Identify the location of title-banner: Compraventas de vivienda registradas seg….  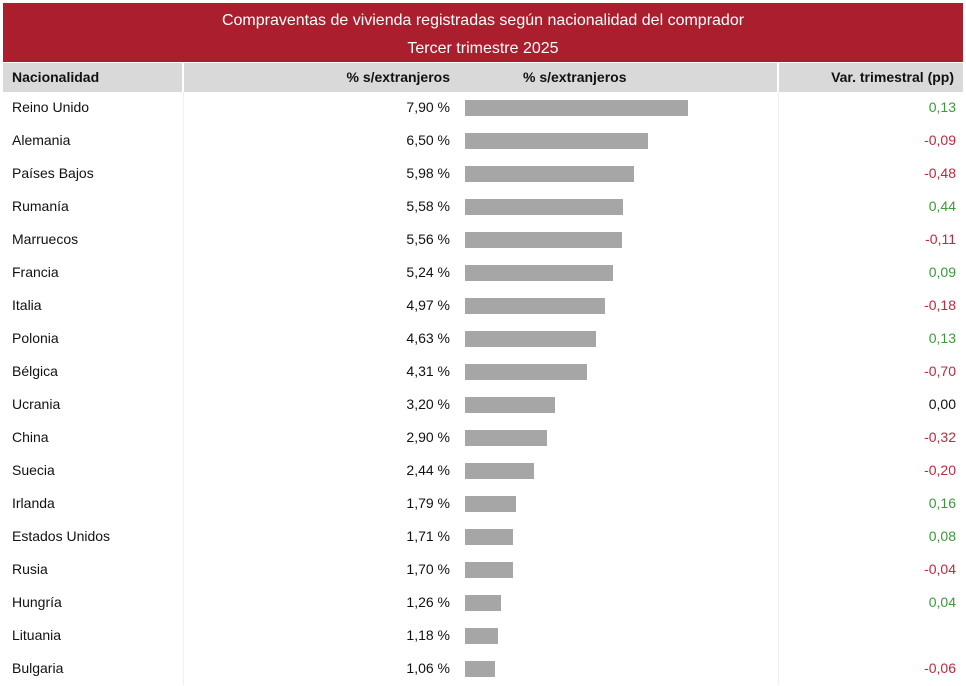
(483, 32).